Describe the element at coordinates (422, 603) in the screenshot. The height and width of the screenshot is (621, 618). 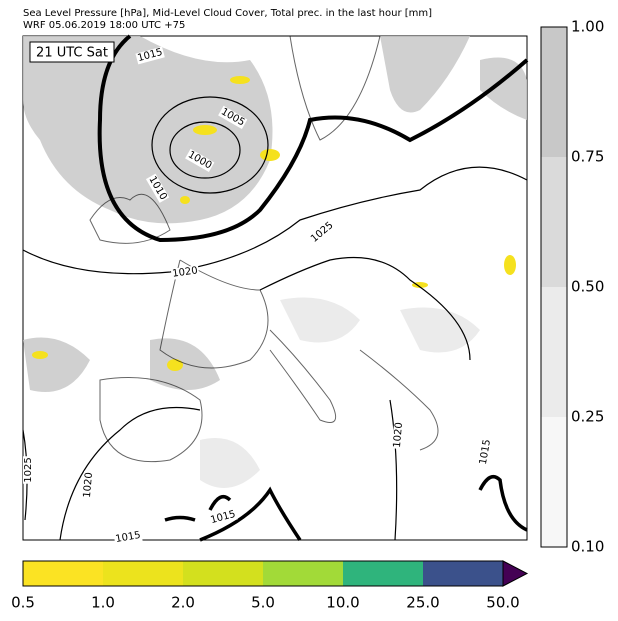
I see `colorbar-tick-label: 25.0` at that location.